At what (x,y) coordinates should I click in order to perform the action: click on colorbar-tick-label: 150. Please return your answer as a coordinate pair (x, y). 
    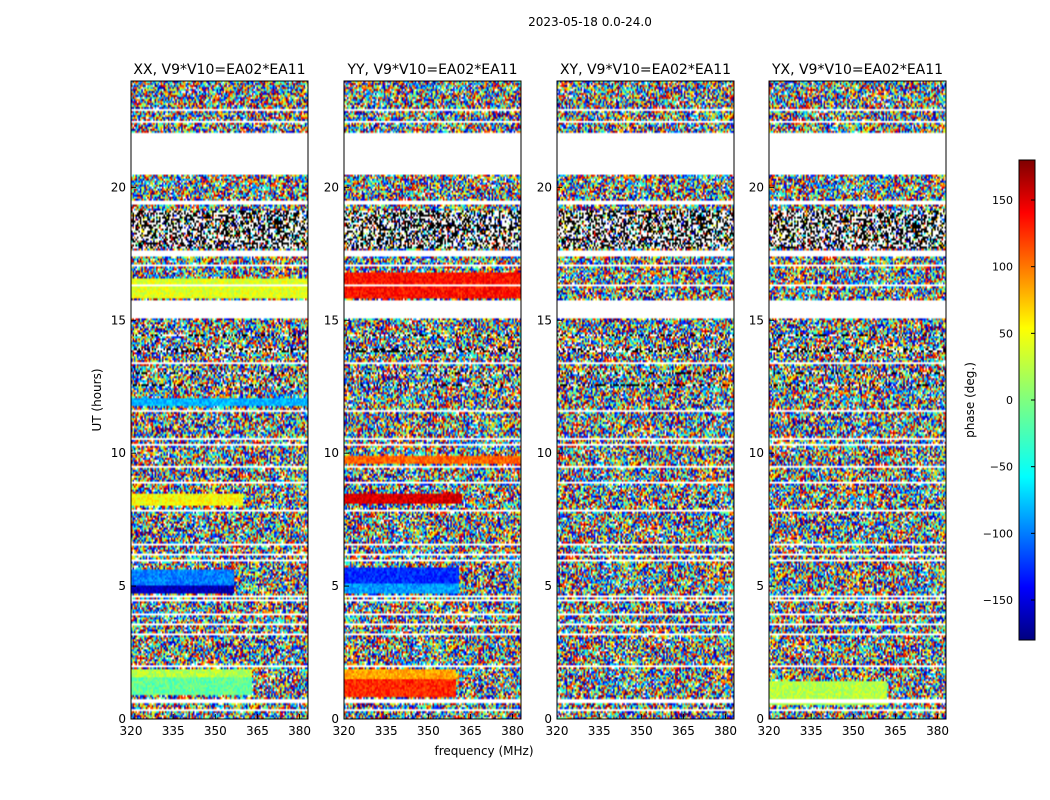
    Looking at the image, I should click on (1002, 200).